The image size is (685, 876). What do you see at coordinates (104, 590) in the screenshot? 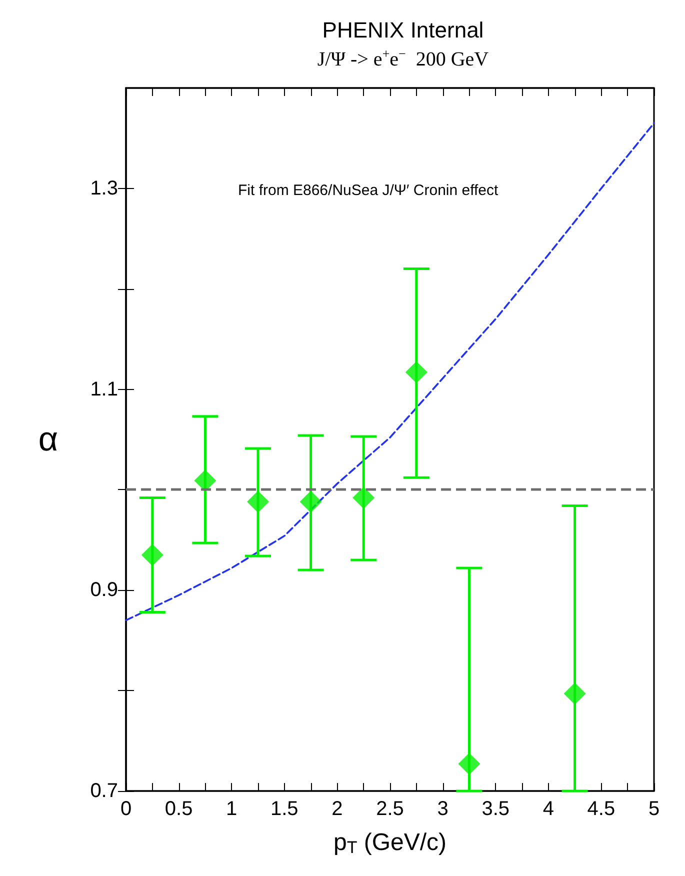
I see `y-tick-label: 0.9` at bounding box center [104, 590].